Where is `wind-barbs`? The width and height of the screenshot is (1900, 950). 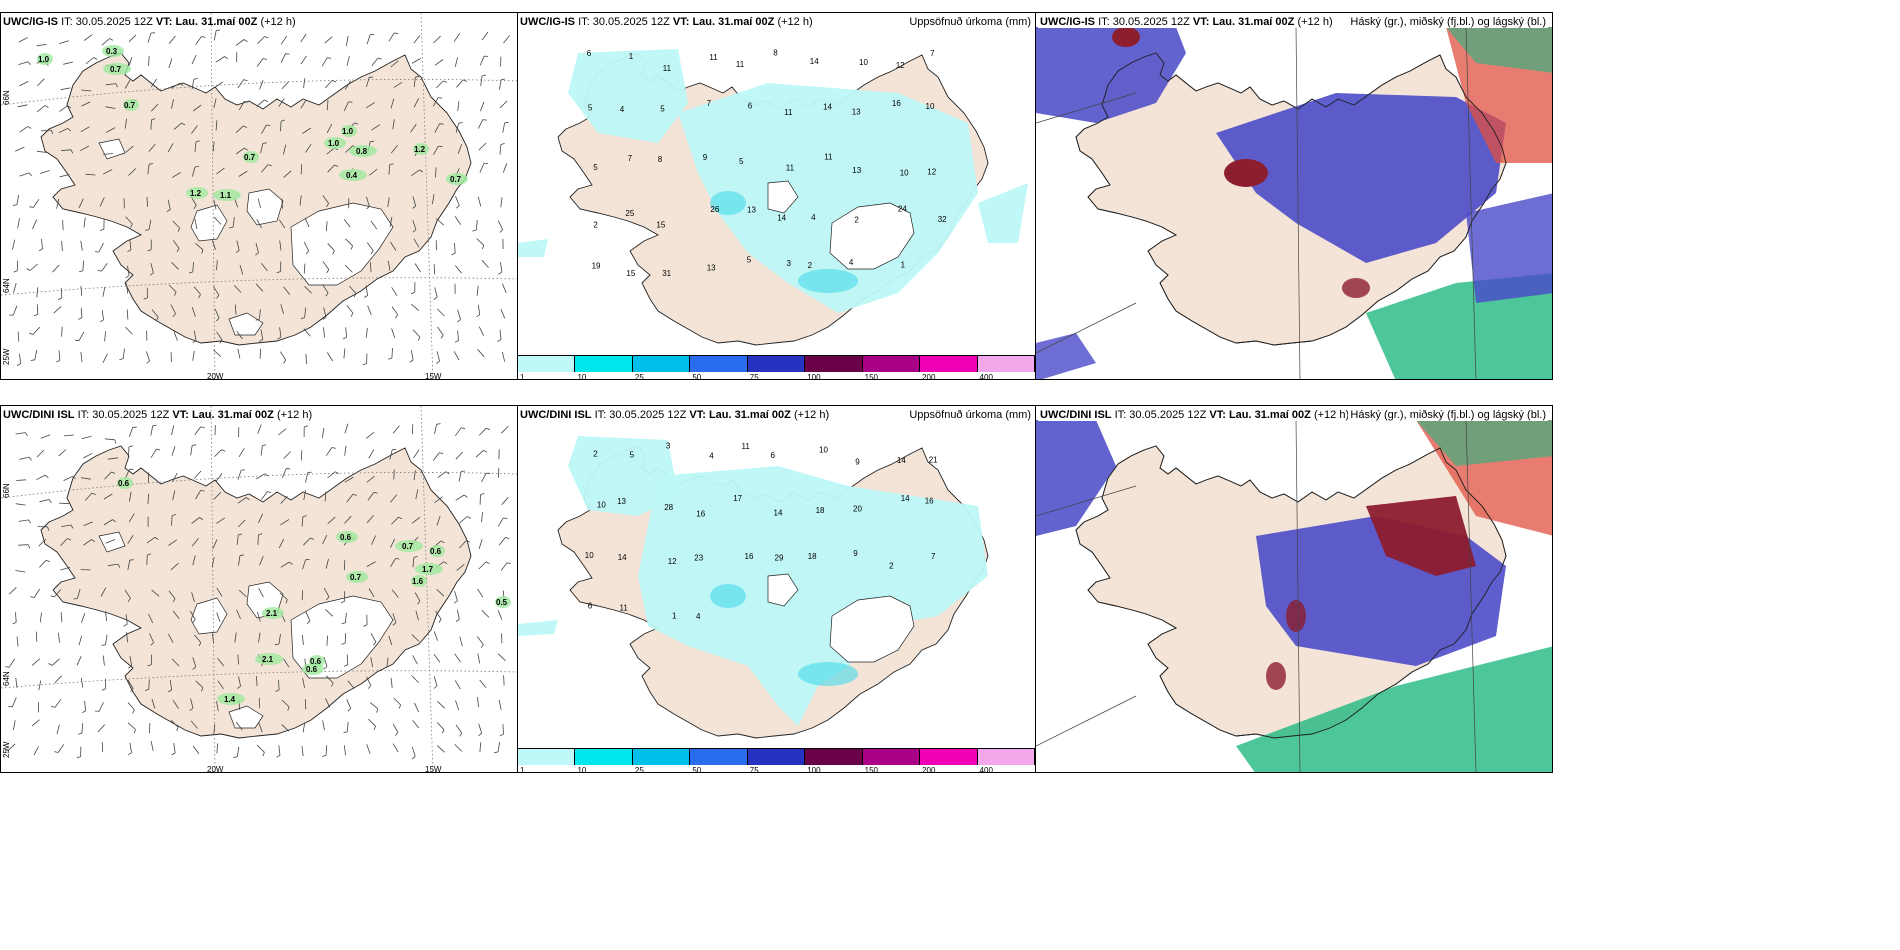 wind-barbs is located at coordinates (257, 591).